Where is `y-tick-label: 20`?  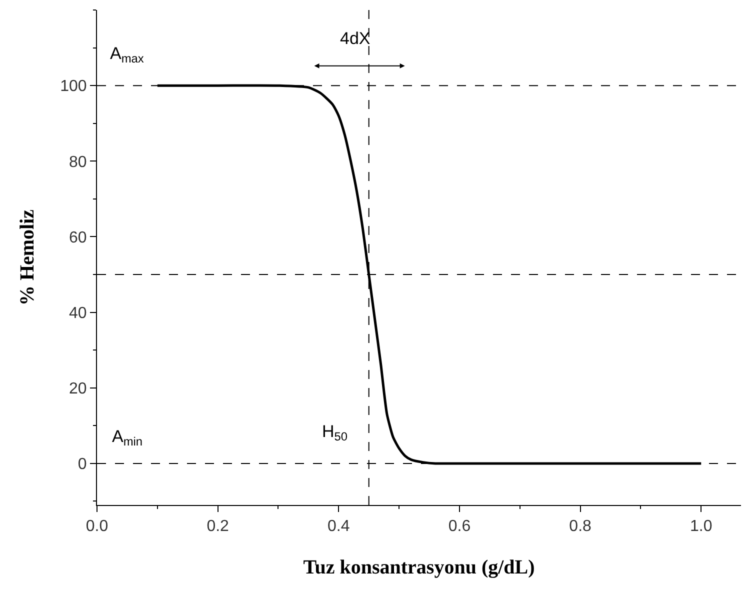
y-tick-label: 20 is located at coordinates (78, 389).